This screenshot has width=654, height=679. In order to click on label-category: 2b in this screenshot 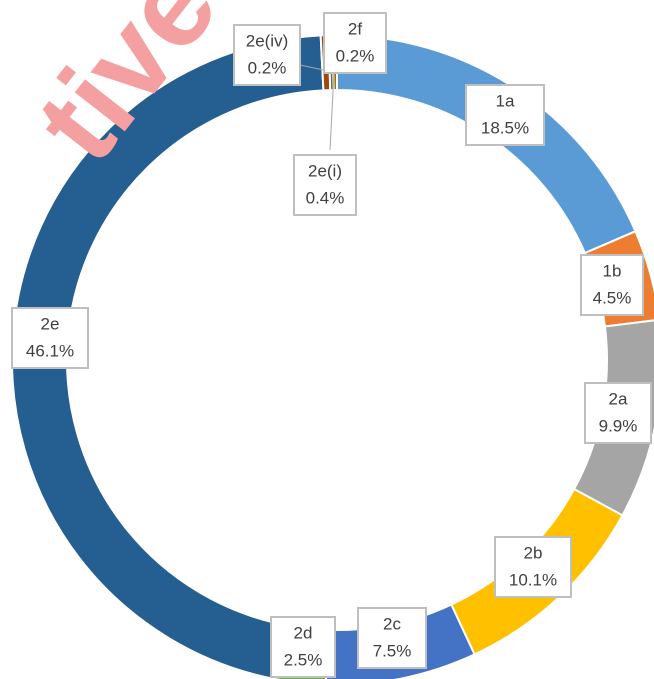, I will do `click(533, 552)`.